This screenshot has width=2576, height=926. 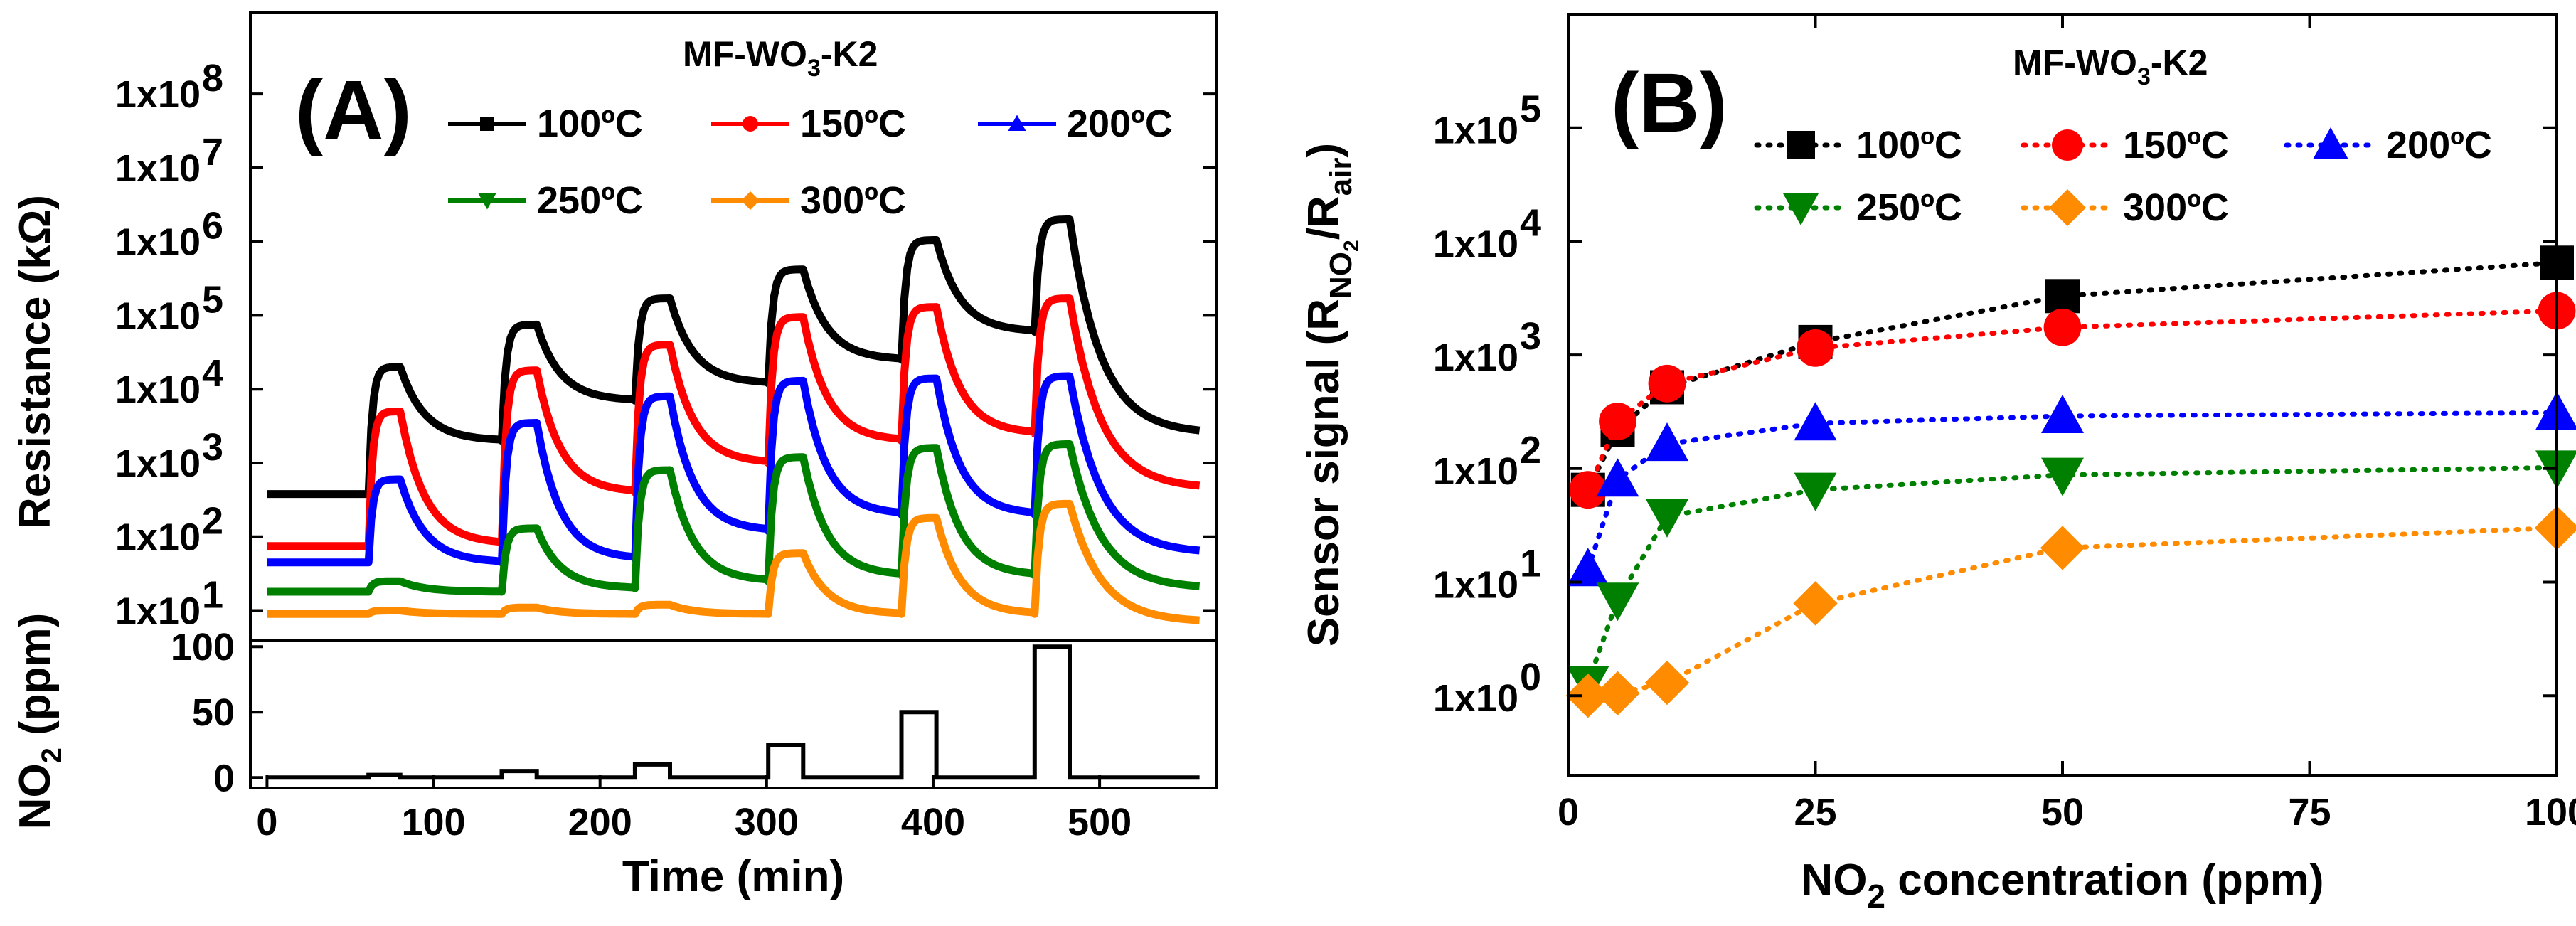 What do you see at coordinates (158, 537) in the screenshot?
I see `y-tick-label-a-1: 1x10` at bounding box center [158, 537].